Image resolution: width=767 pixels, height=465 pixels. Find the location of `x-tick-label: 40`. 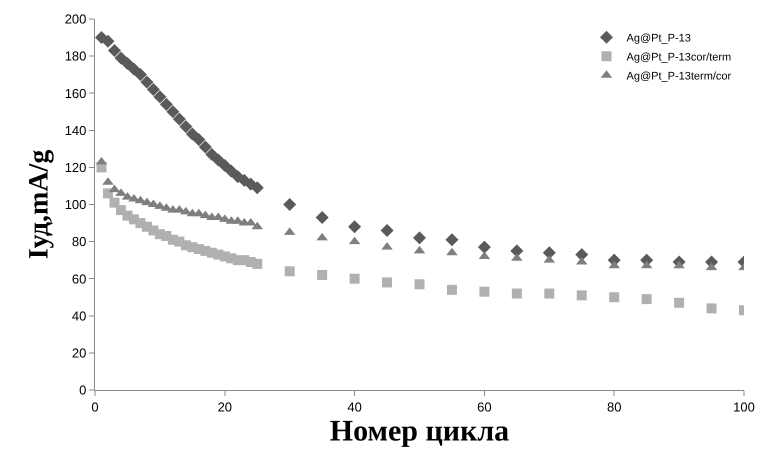

x-tick-label: 40 is located at coordinates (354, 407).